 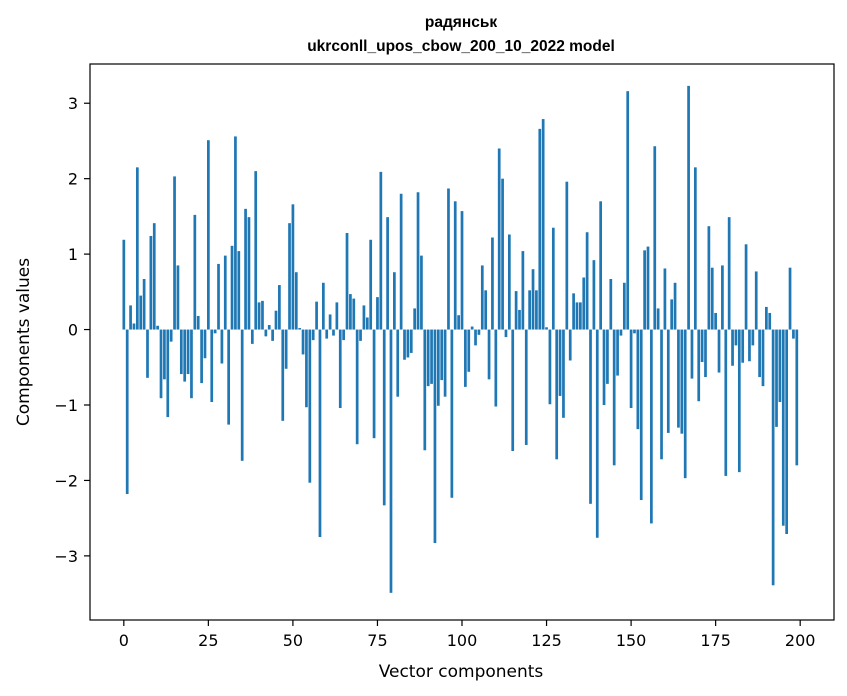 I want to click on x-axis-ticks: 0 25 50 75 100 125 150 175 200, so click(x=467, y=635).